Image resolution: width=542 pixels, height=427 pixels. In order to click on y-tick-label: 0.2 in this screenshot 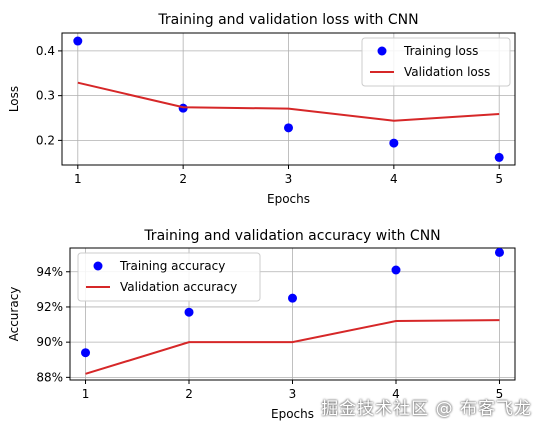, I will do `click(45, 140)`.